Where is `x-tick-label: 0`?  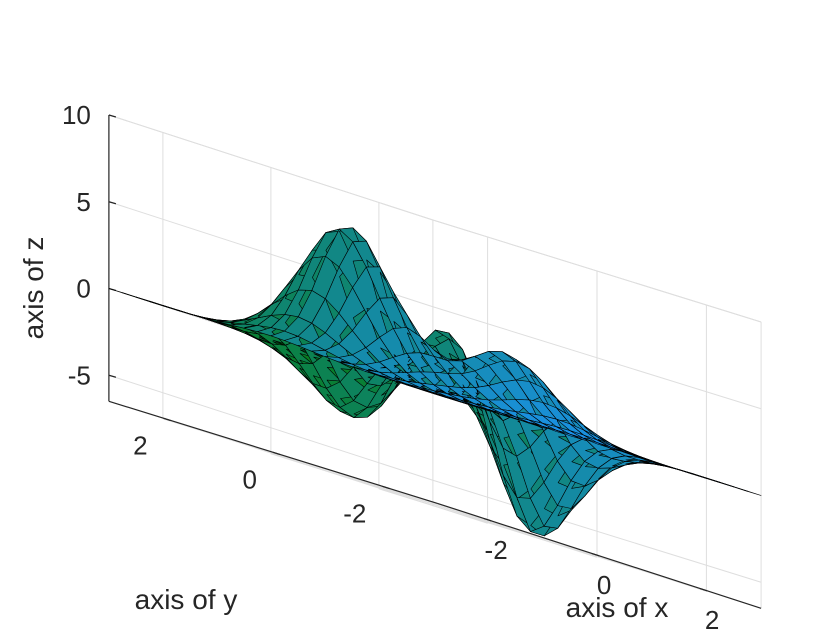
x-tick-label: 0 is located at coordinates (604, 585).